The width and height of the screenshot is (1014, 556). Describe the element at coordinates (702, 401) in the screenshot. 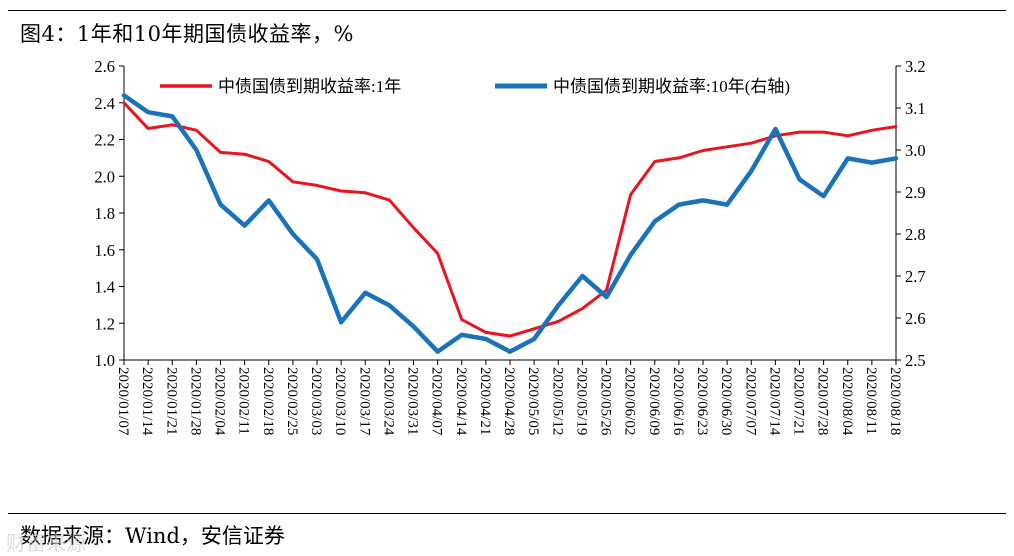

I see `x-tick-label: 2020/06/23` at that location.